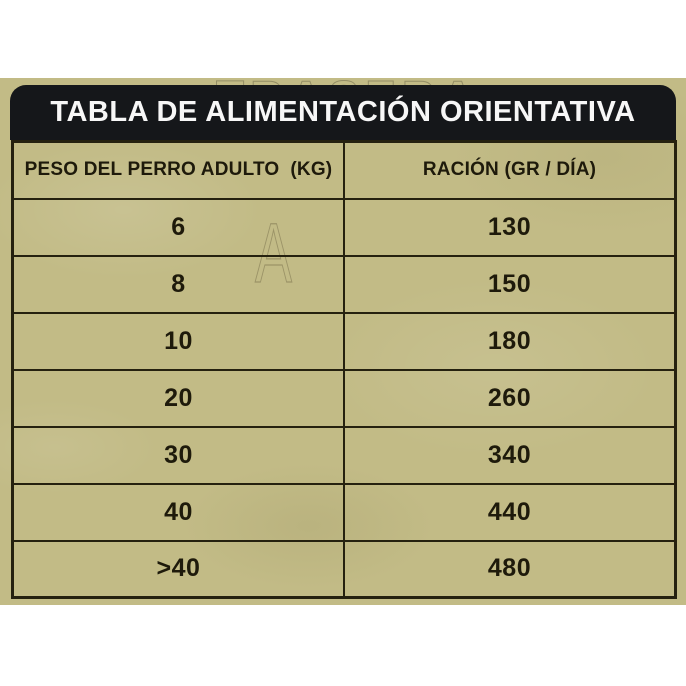  Describe the element at coordinates (178, 398) in the screenshot. I see `cell-weight: 20` at that location.